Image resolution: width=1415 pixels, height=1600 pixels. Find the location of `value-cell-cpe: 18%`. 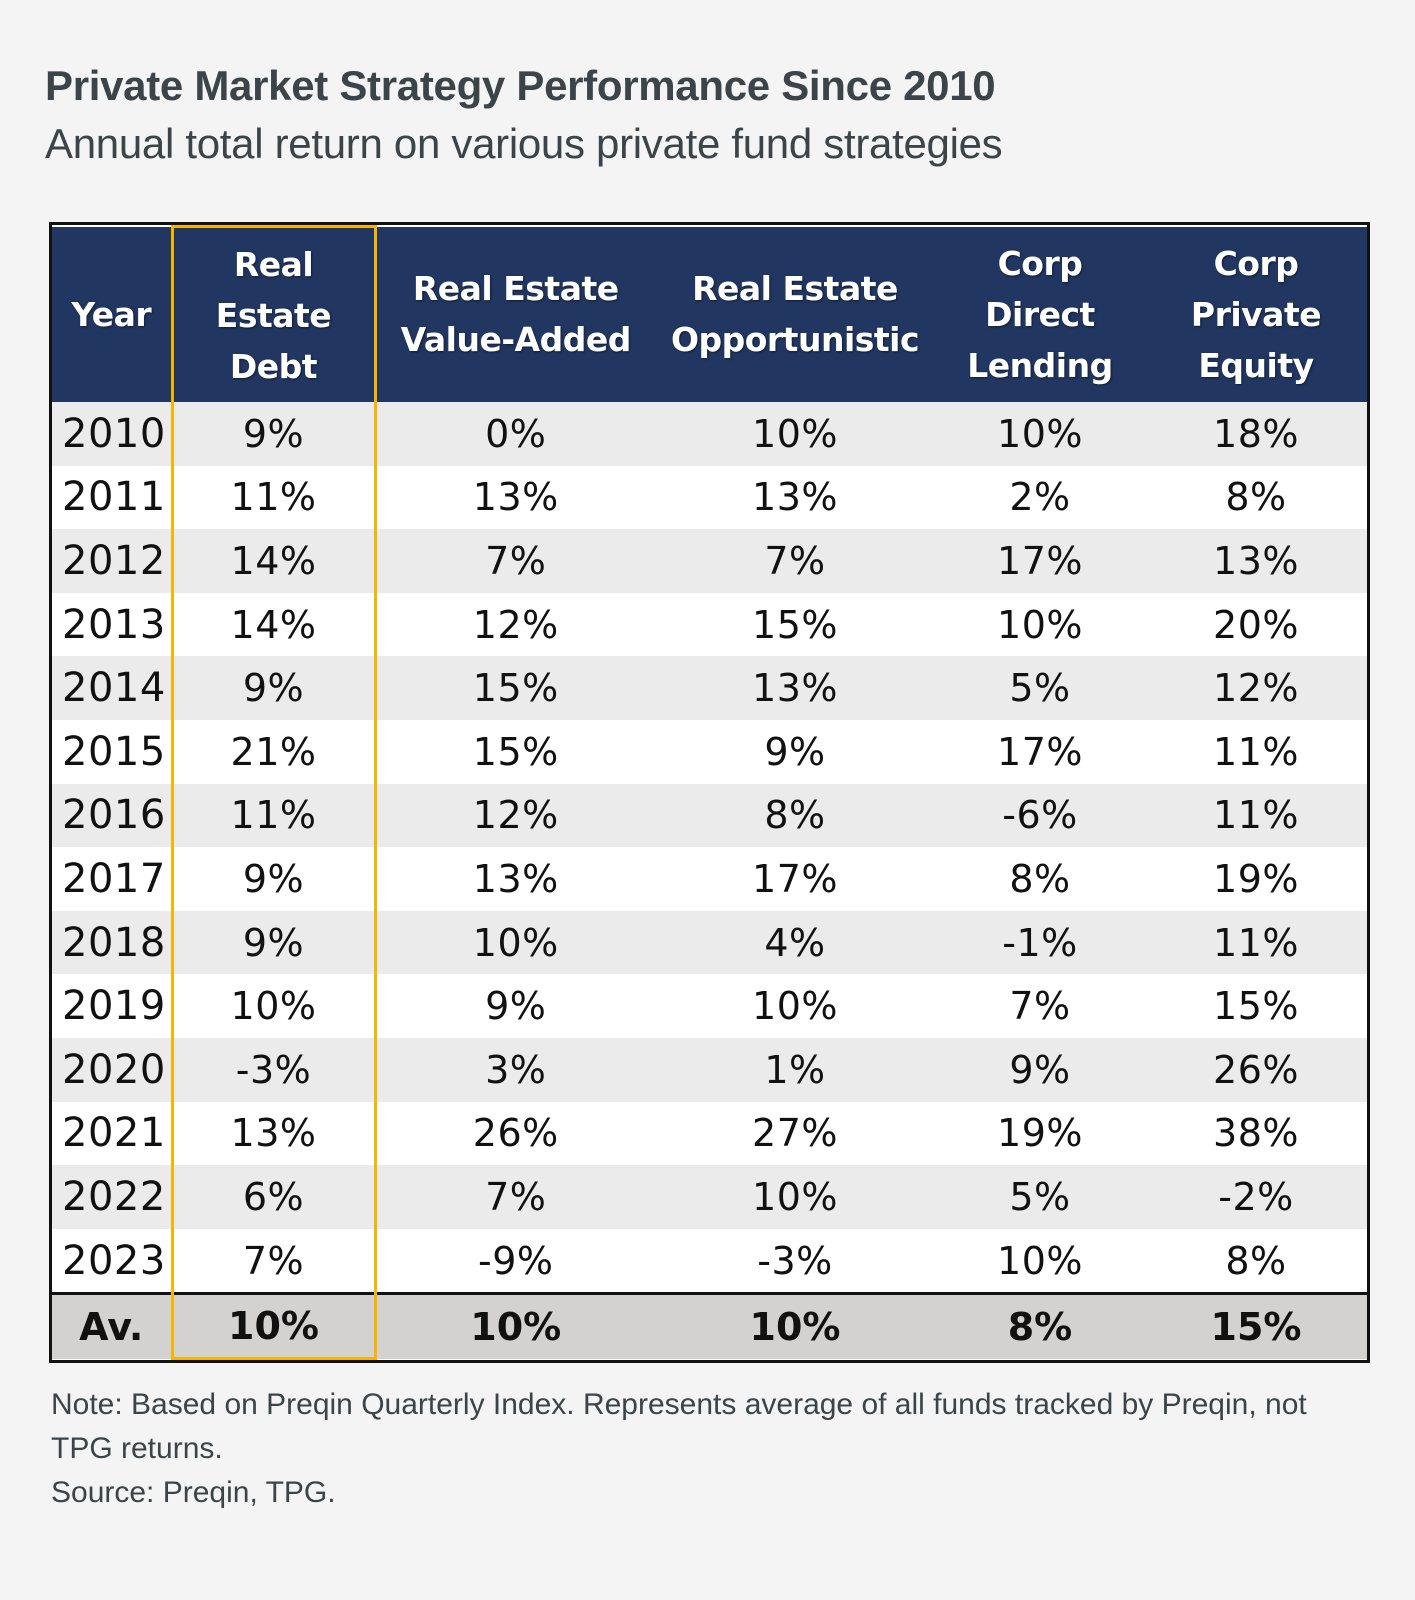

value-cell-cpe: 18% is located at coordinates (1256, 434).